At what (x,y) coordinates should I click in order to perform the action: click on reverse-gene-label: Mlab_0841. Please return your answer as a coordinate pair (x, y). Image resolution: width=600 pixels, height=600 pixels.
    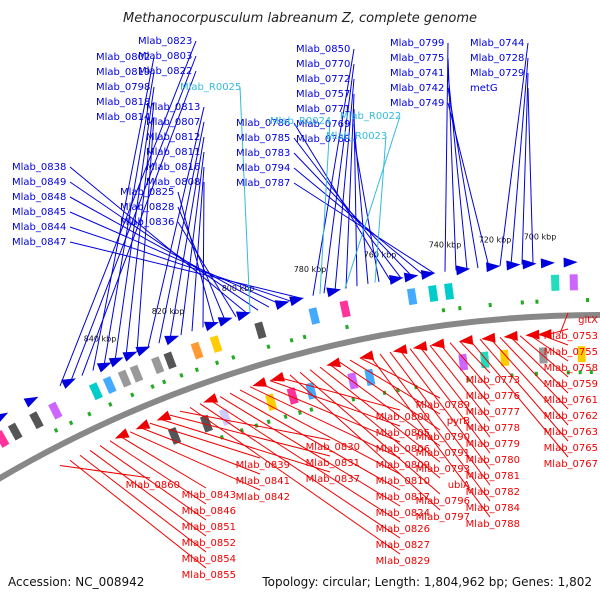
    Looking at the image, I should click on (263, 481).